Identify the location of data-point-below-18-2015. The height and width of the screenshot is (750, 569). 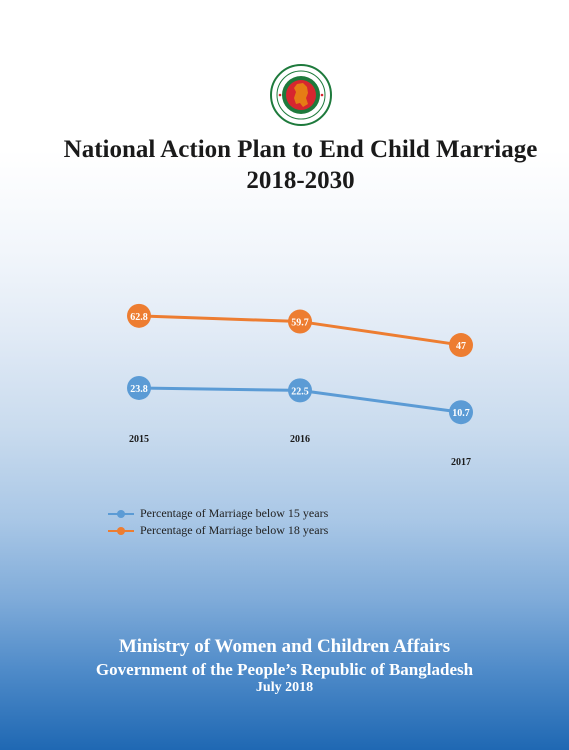
(139, 315).